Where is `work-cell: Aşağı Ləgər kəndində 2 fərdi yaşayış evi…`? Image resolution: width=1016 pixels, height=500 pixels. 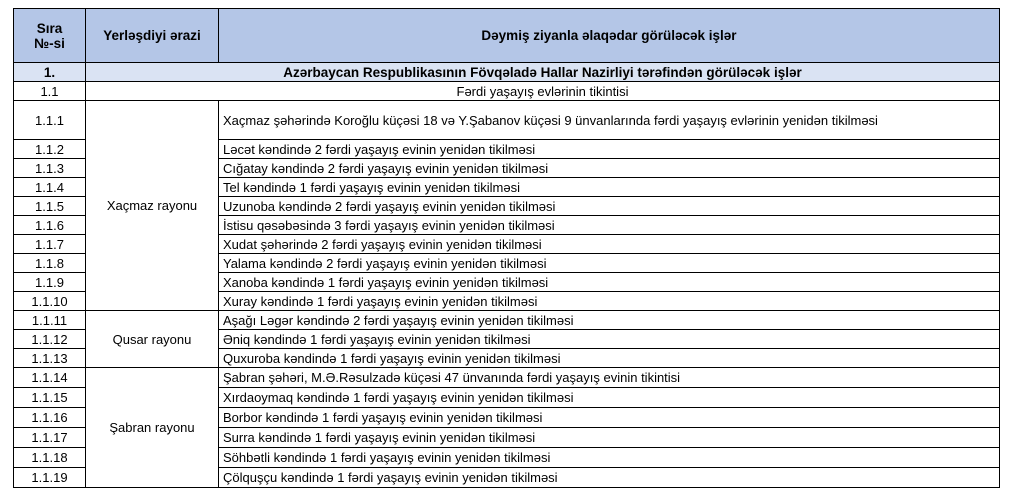 work-cell: Aşağı Ləgər kəndində 2 fərdi yaşayış evi… is located at coordinates (609, 320).